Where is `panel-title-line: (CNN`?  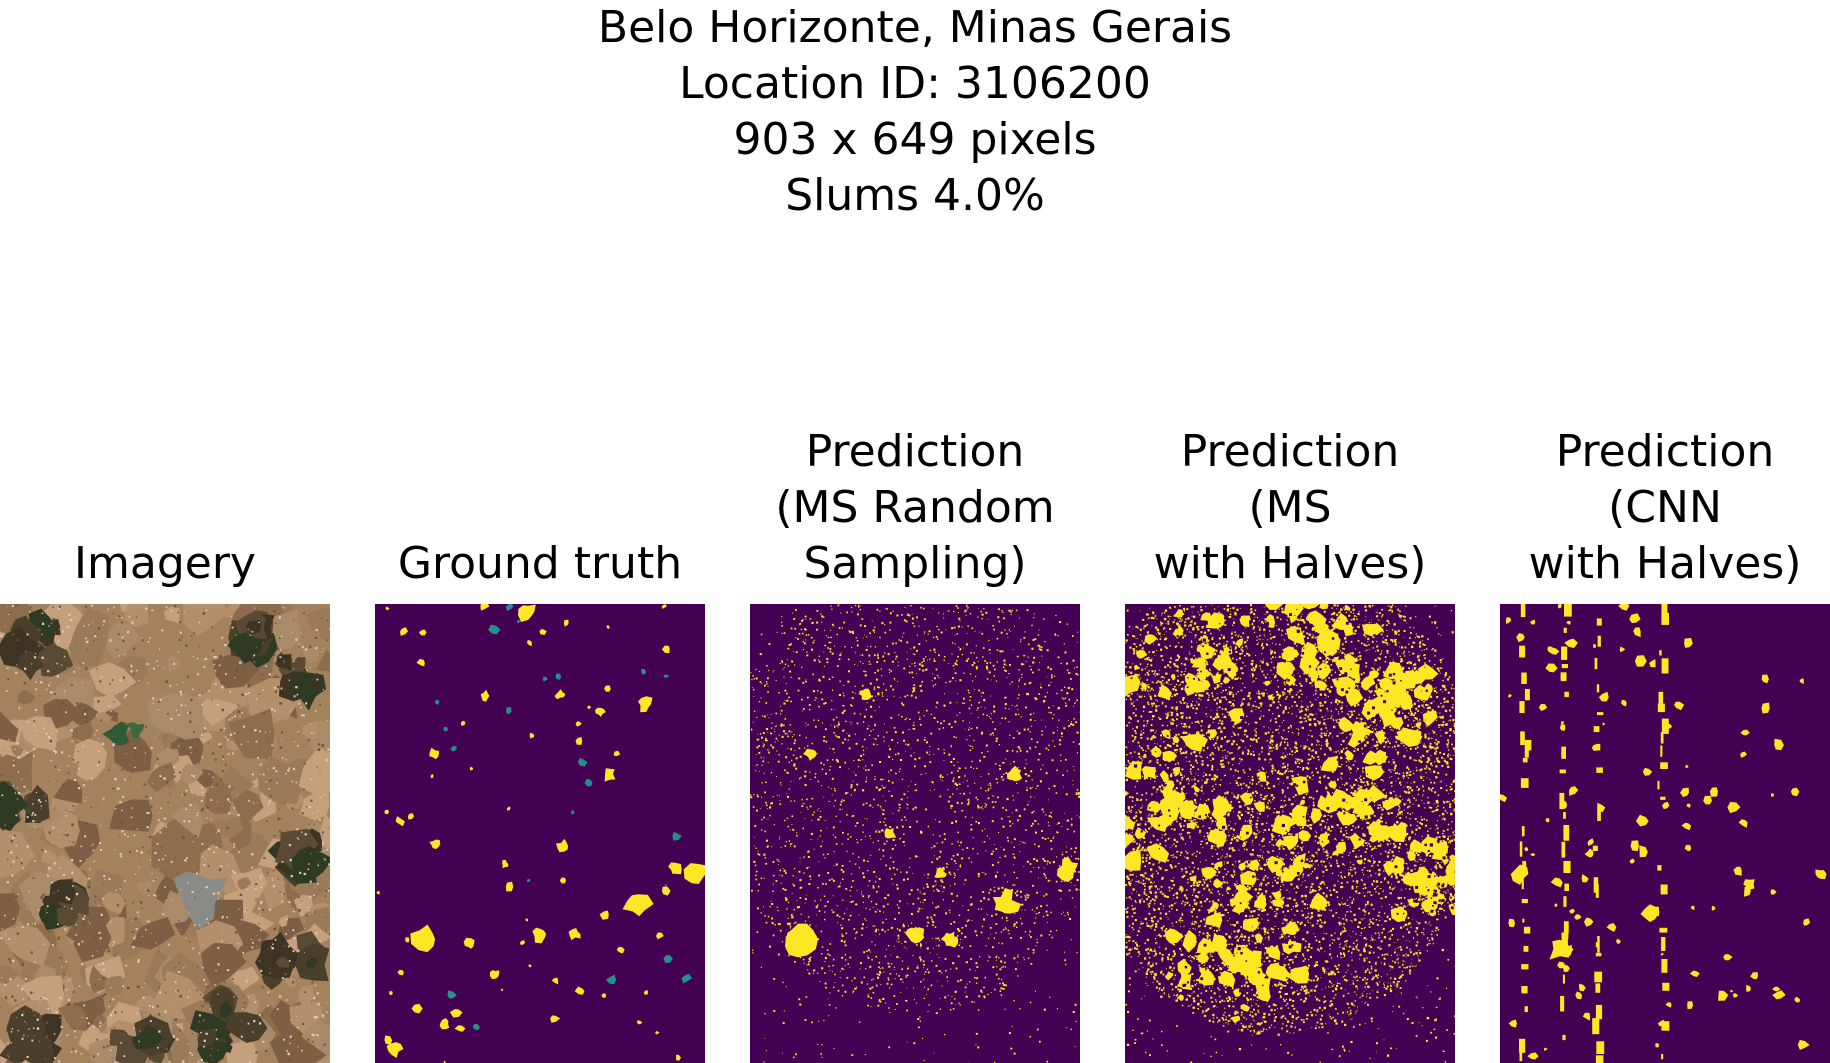 panel-title-line: (CNN is located at coordinates (1665, 507).